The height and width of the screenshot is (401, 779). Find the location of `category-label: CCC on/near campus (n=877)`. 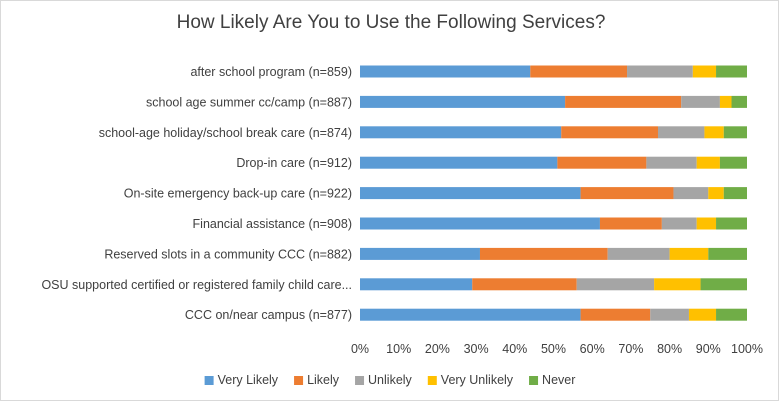

category-label: CCC on/near campus (n=877) is located at coordinates (268, 315).